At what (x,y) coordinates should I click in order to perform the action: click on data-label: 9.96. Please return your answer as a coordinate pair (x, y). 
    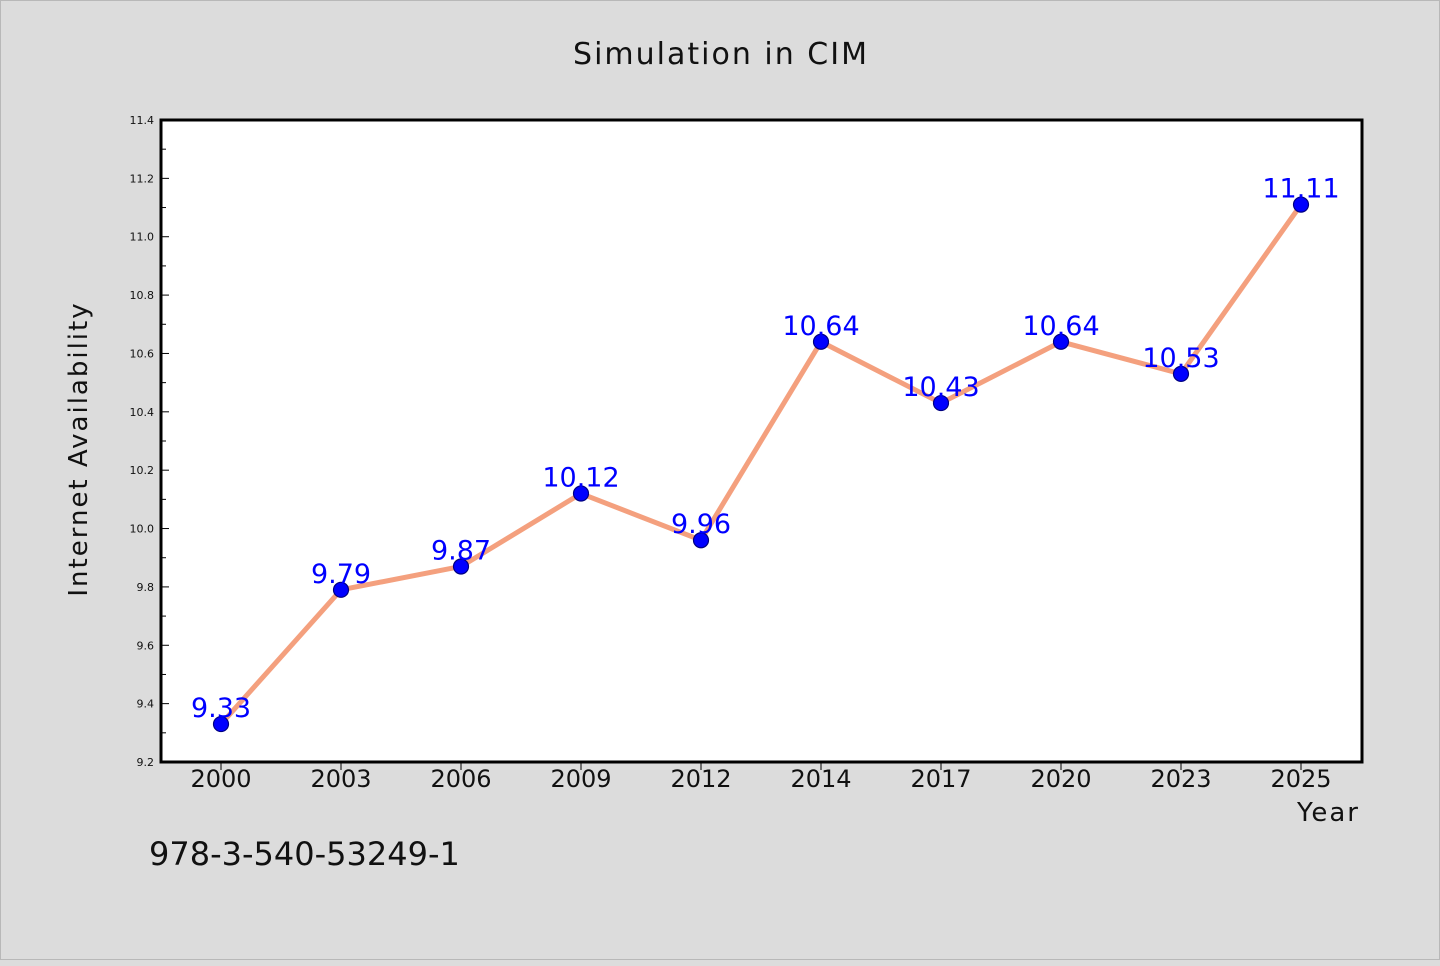
    Looking at the image, I should click on (701, 524).